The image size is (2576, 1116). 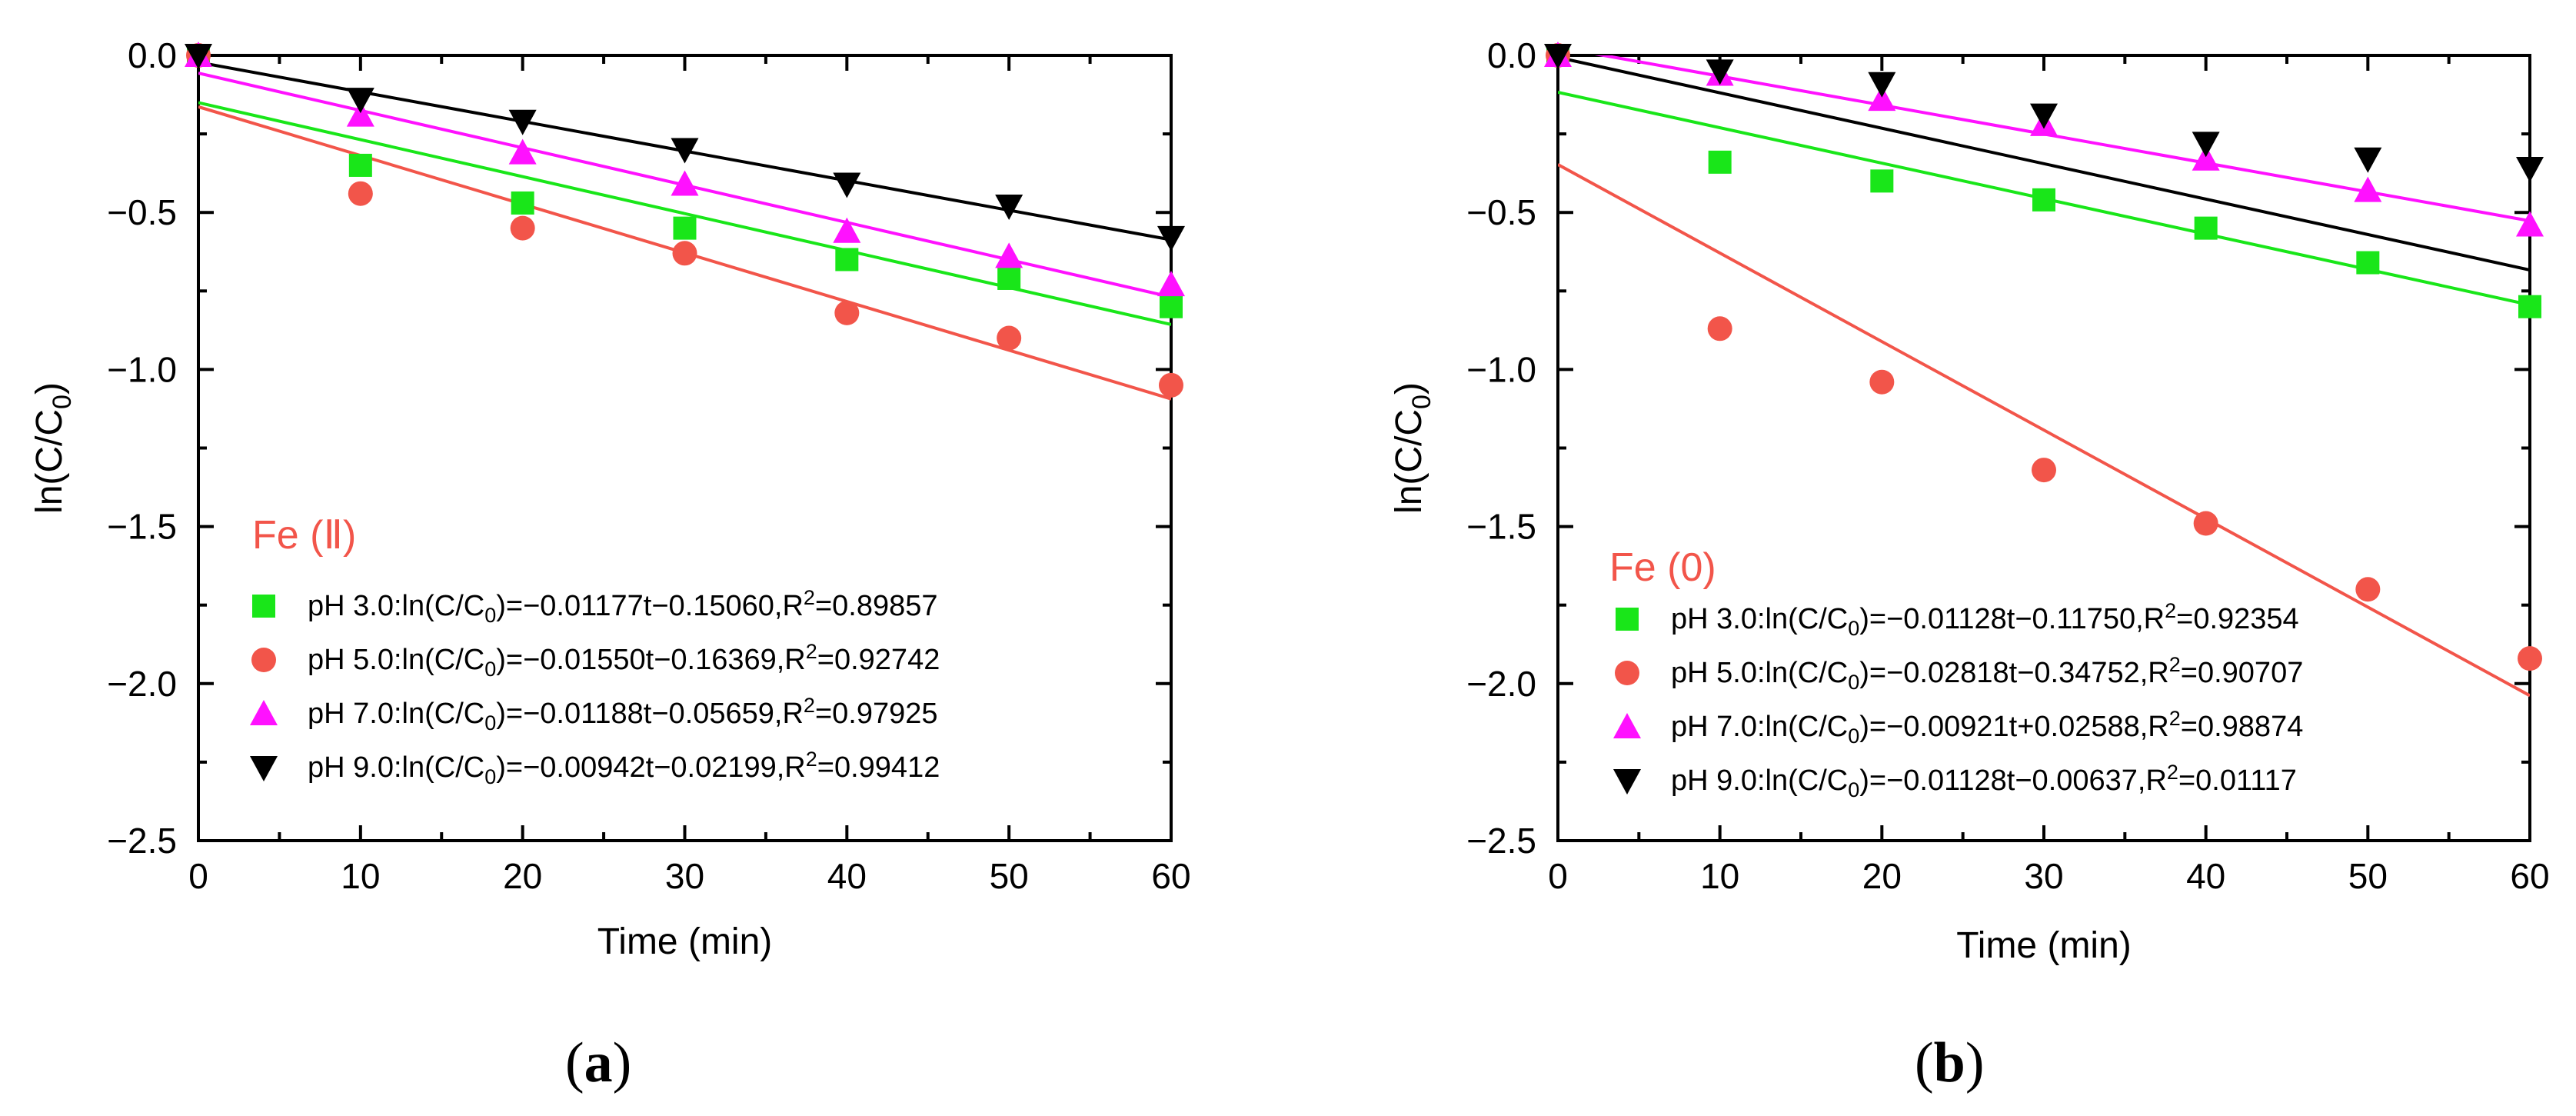 What do you see at coordinates (1663, 567) in the screenshot?
I see `panel-title: Fe (0)` at bounding box center [1663, 567].